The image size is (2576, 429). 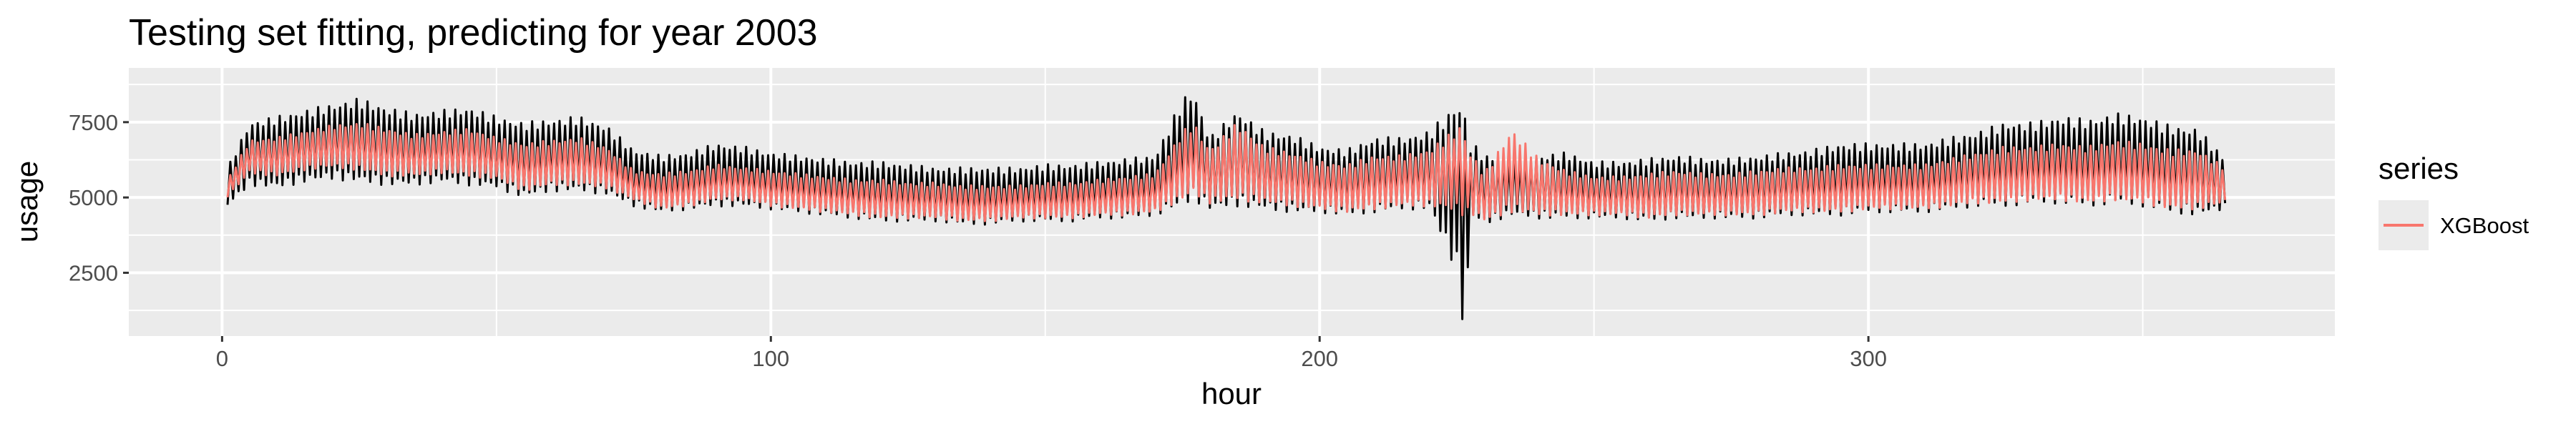 I want to click on x-axis: 0 100 200 300, so click(x=1051, y=353).